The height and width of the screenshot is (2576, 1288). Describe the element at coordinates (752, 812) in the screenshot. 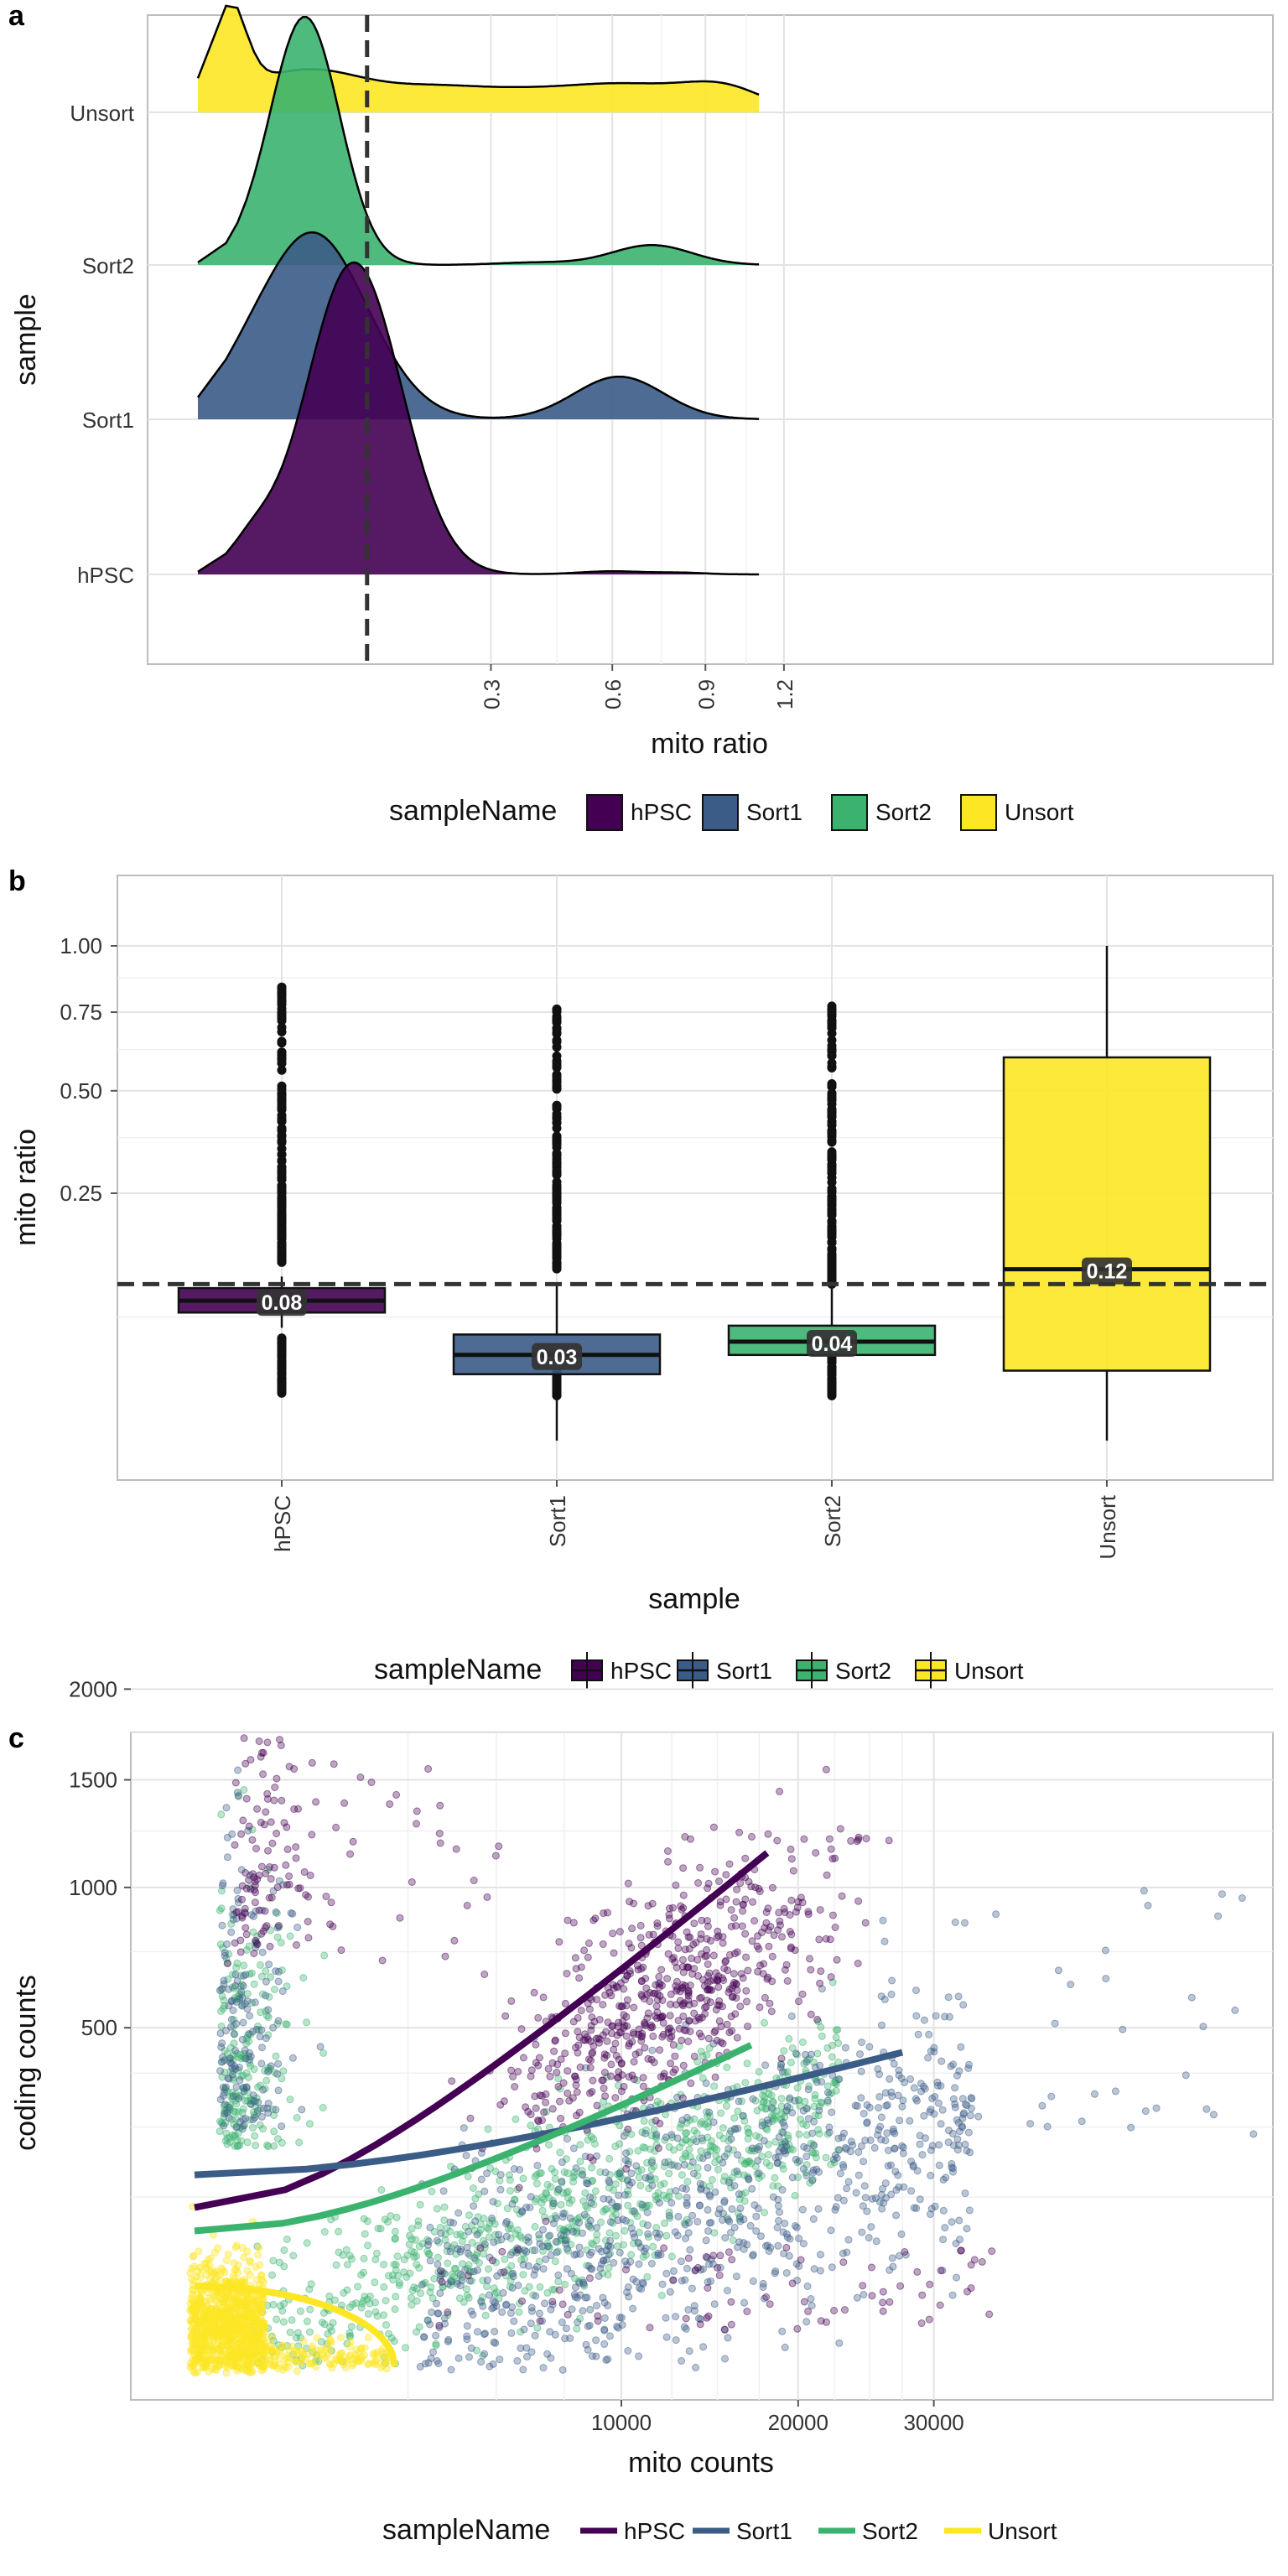

I see `legend-item-sort1: Sort1` at that location.